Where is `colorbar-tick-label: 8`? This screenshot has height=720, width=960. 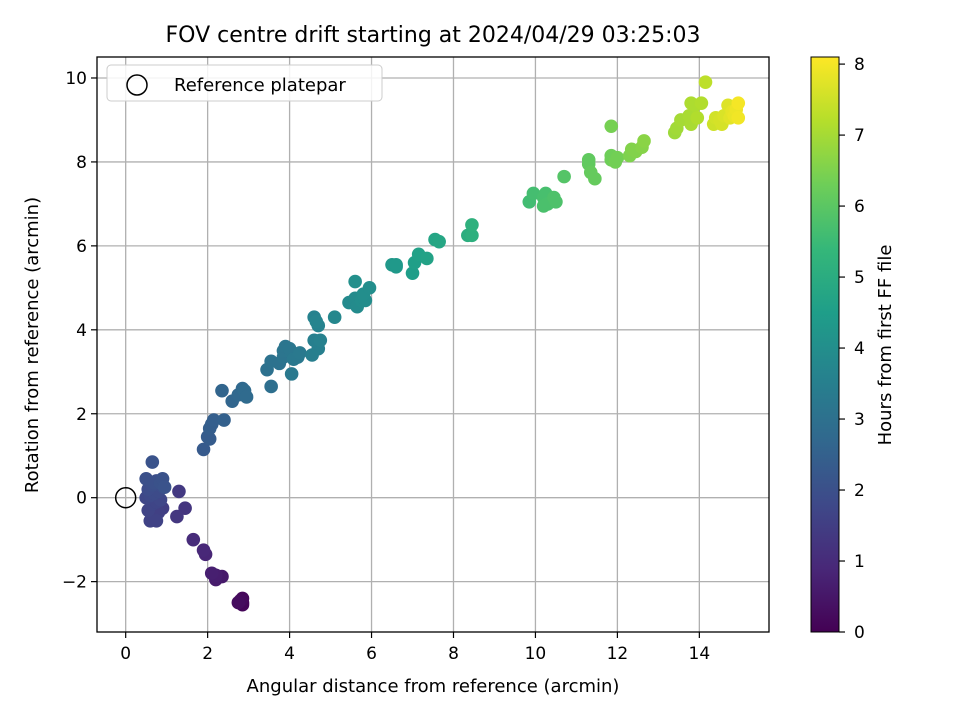
colorbar-tick-label: 8 is located at coordinates (859, 65).